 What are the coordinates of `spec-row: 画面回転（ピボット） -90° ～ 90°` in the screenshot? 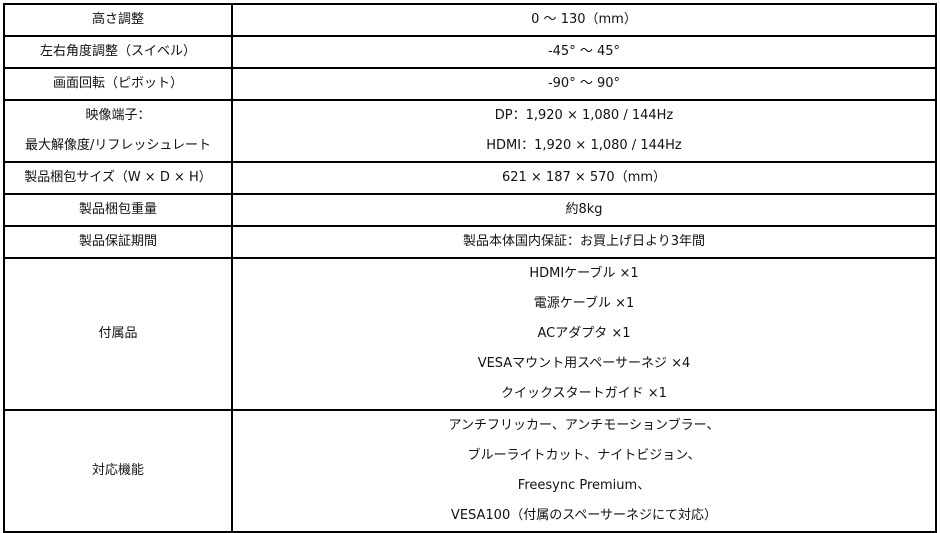 It's located at (470, 84).